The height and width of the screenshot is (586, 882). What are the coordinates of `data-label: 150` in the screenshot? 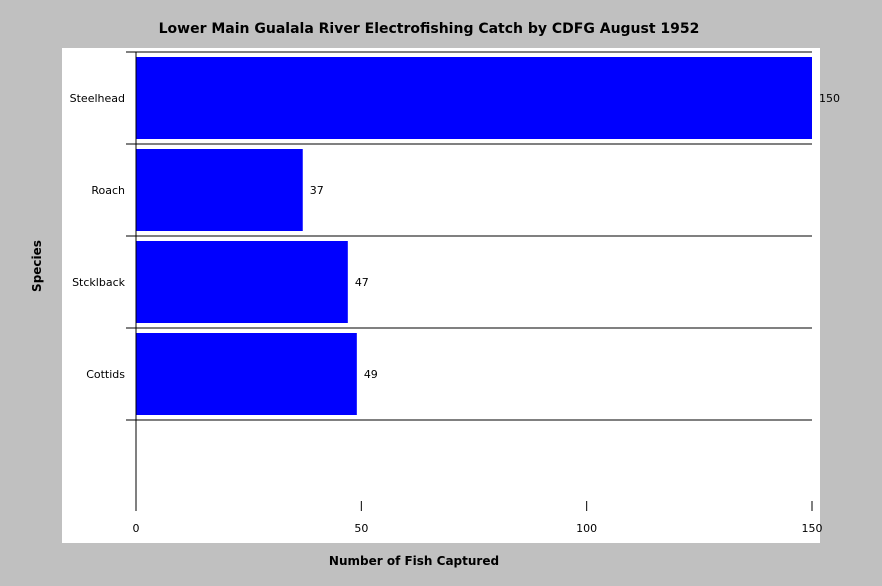 It's located at (829, 98).